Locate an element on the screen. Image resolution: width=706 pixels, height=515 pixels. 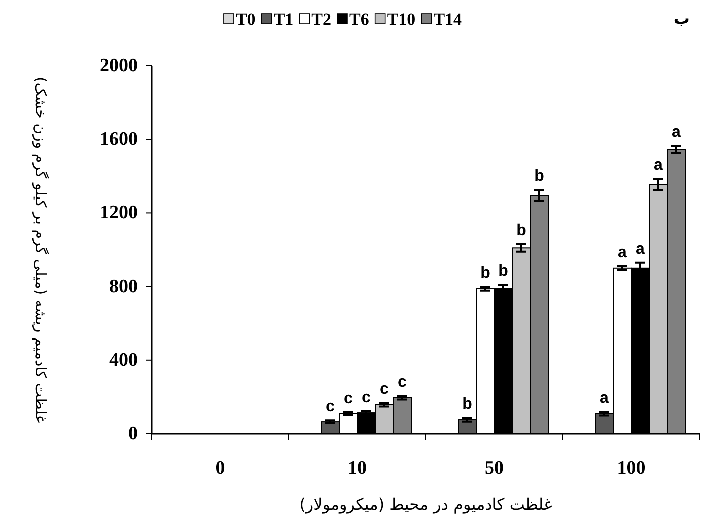
y-tick-label: 0 is located at coordinates (133, 434).